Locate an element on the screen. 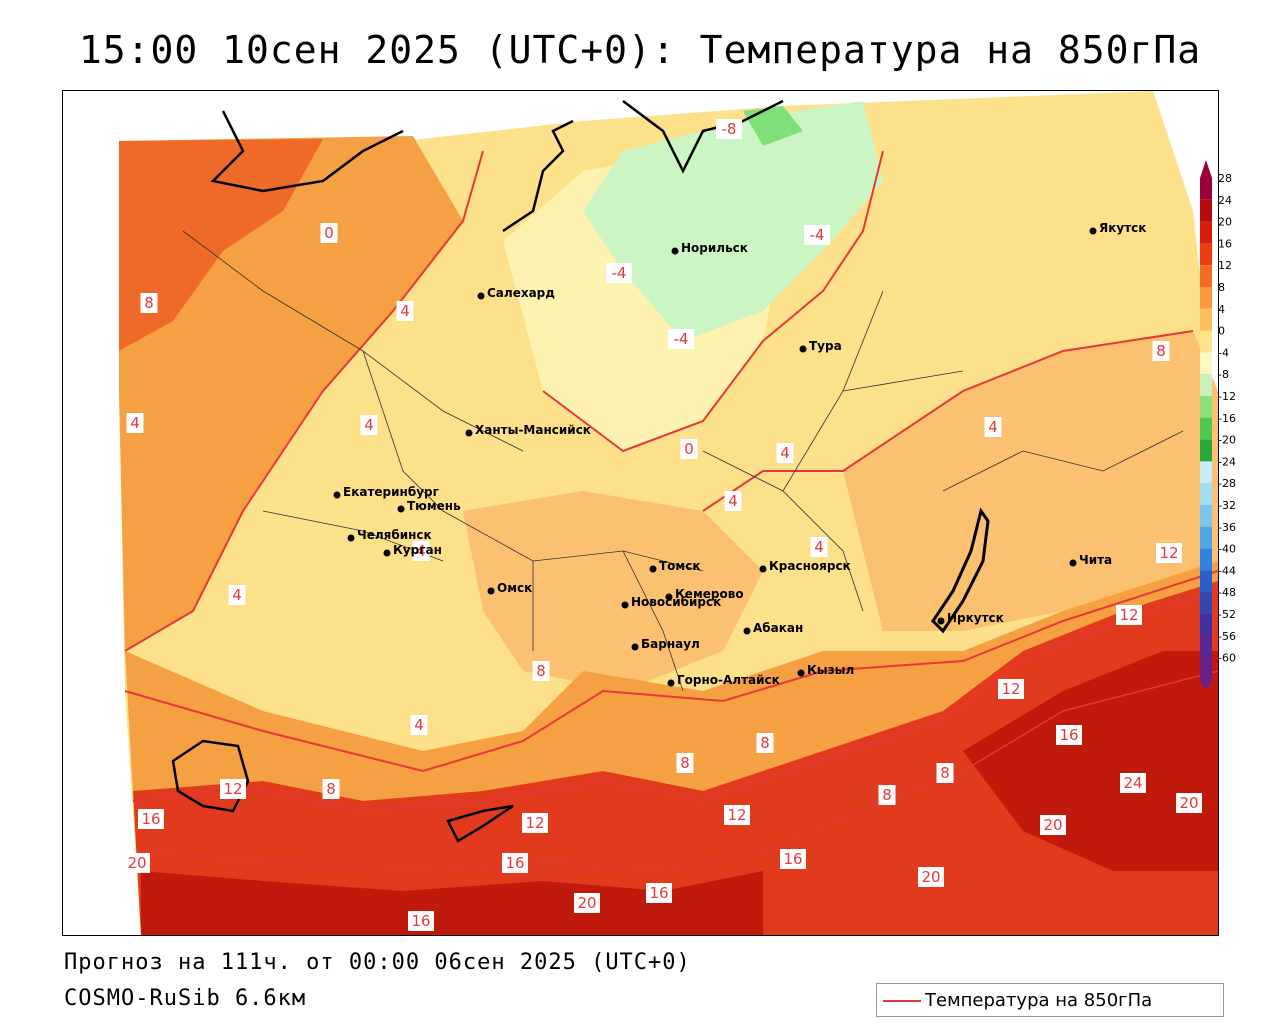  zone-dark-red-sw is located at coordinates (452, 903).